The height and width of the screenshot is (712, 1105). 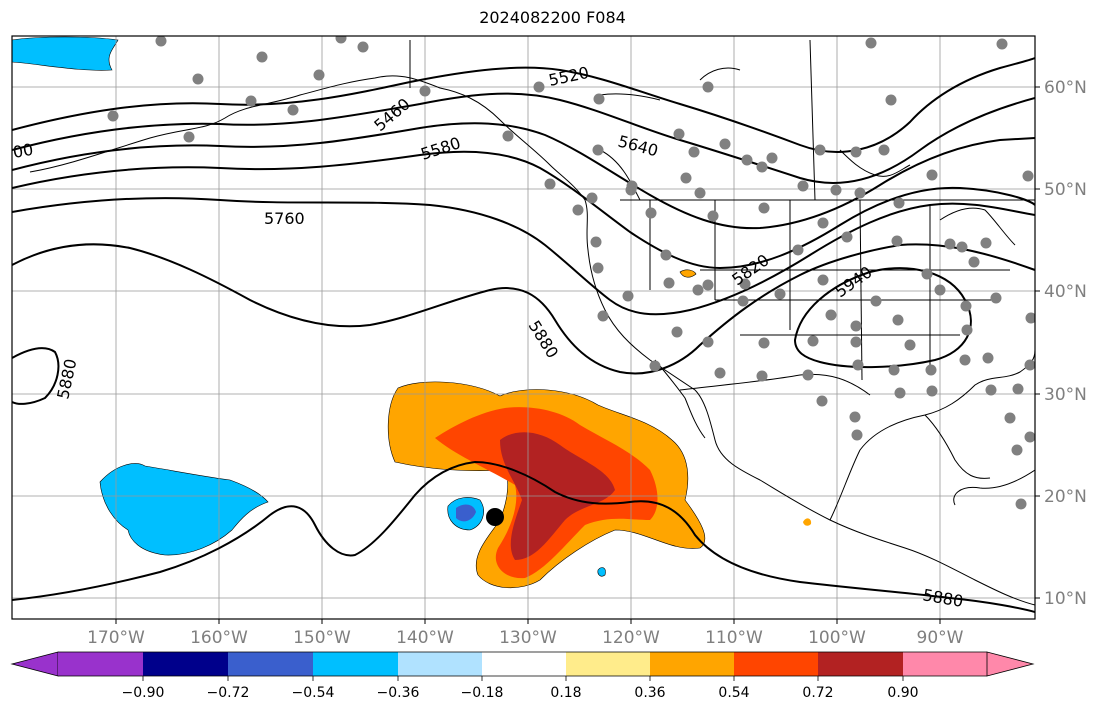 What do you see at coordinates (817, 693) in the screenshot?
I see `colorbar-tick-label: 0.72` at bounding box center [817, 693].